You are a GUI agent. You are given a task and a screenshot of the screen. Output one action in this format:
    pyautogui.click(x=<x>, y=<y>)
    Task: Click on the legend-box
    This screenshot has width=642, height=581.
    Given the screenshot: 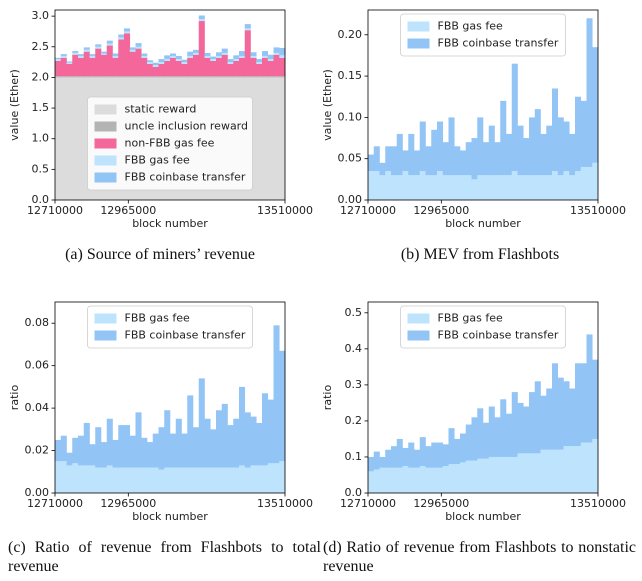 What is the action you would take?
    pyautogui.click(x=170, y=143)
    